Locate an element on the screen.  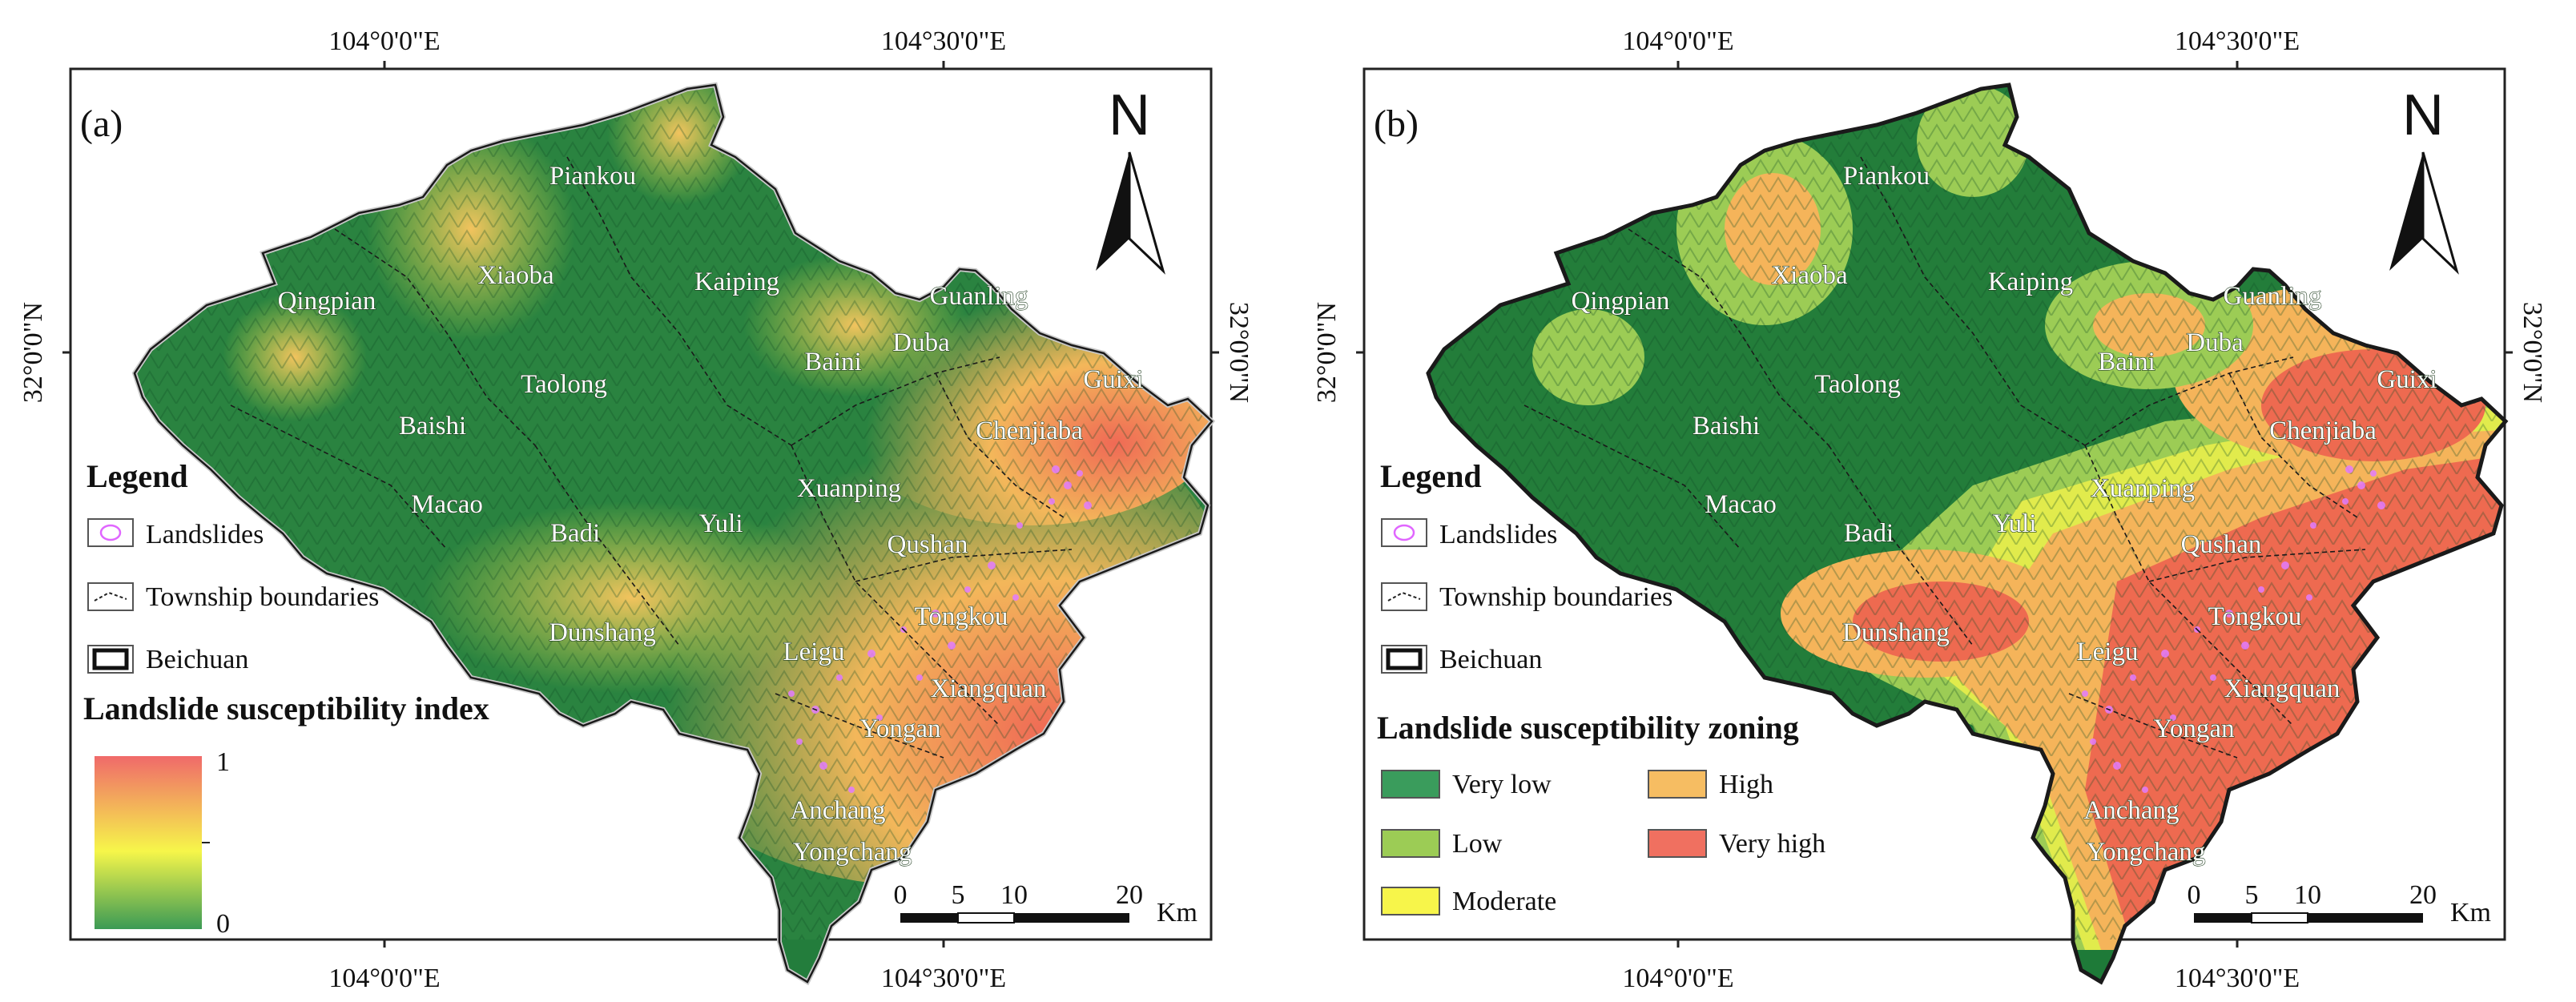
susceptibility-gradient-bar is located at coordinates (149, 843).